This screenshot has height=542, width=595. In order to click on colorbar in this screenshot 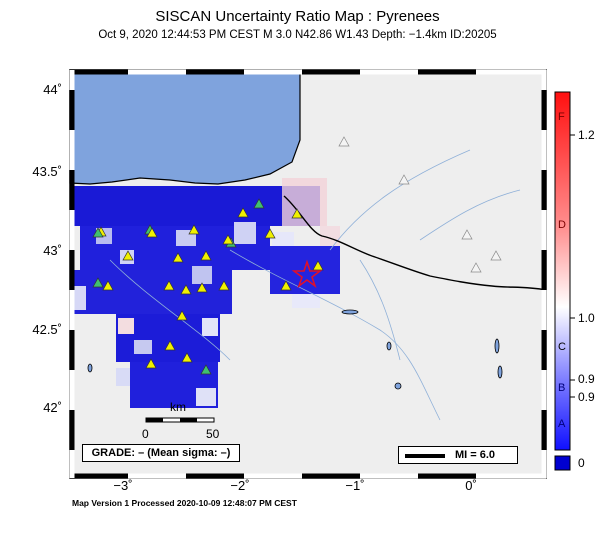, I will do `click(562, 271)`.